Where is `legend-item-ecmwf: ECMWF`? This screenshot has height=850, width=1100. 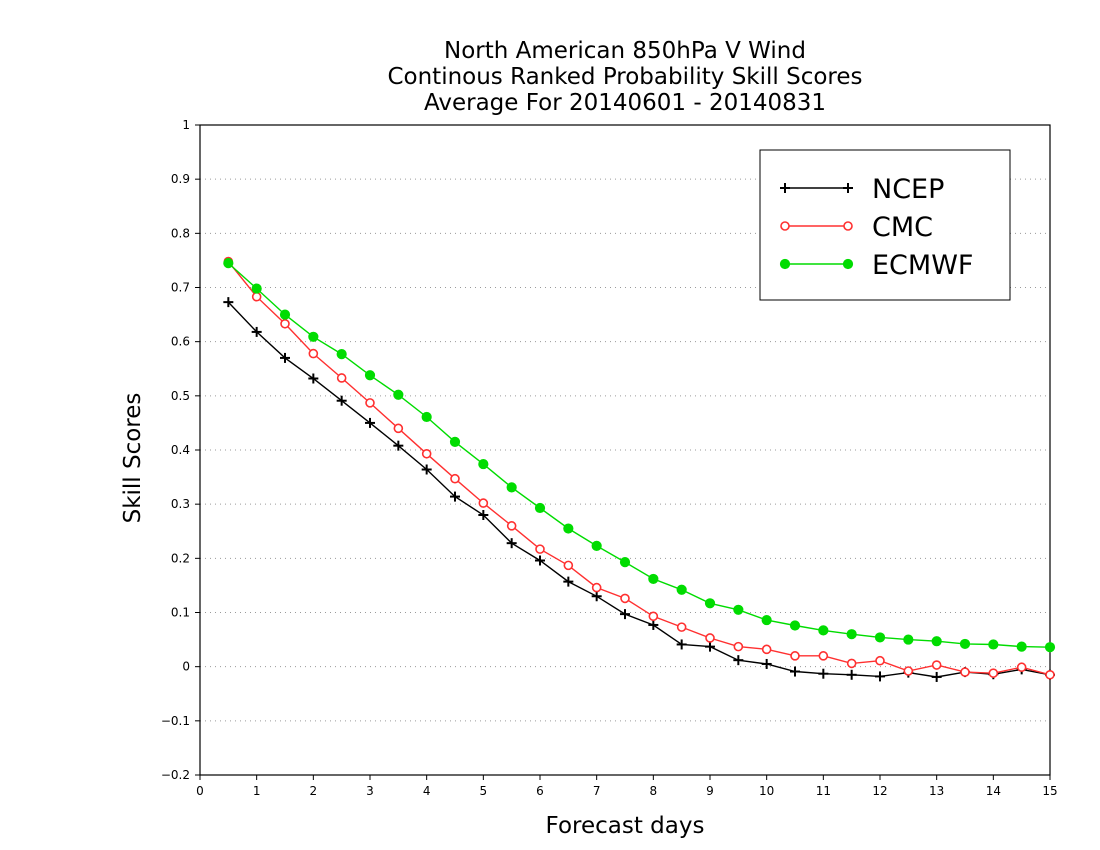
legend-item-ecmwf: ECMWF is located at coordinates (876, 265).